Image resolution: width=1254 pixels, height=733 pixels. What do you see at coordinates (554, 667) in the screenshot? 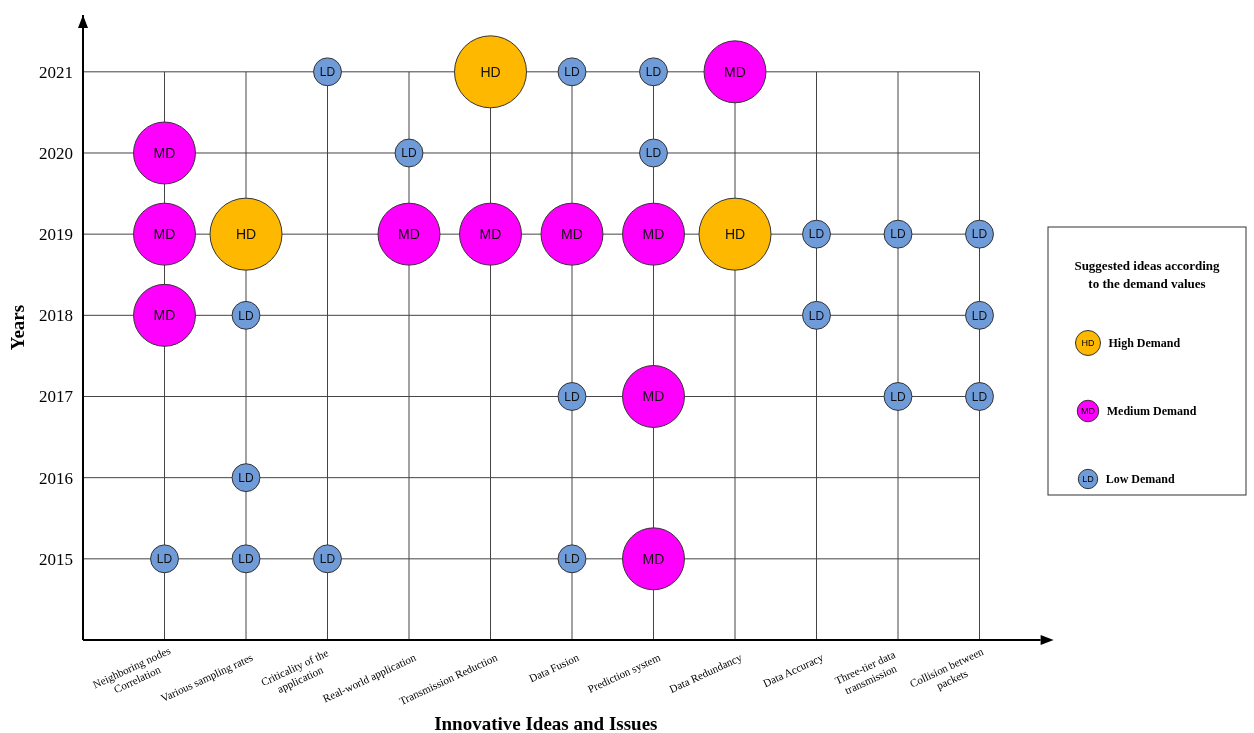
I see `x-tick-label: Data Fusion` at bounding box center [554, 667].